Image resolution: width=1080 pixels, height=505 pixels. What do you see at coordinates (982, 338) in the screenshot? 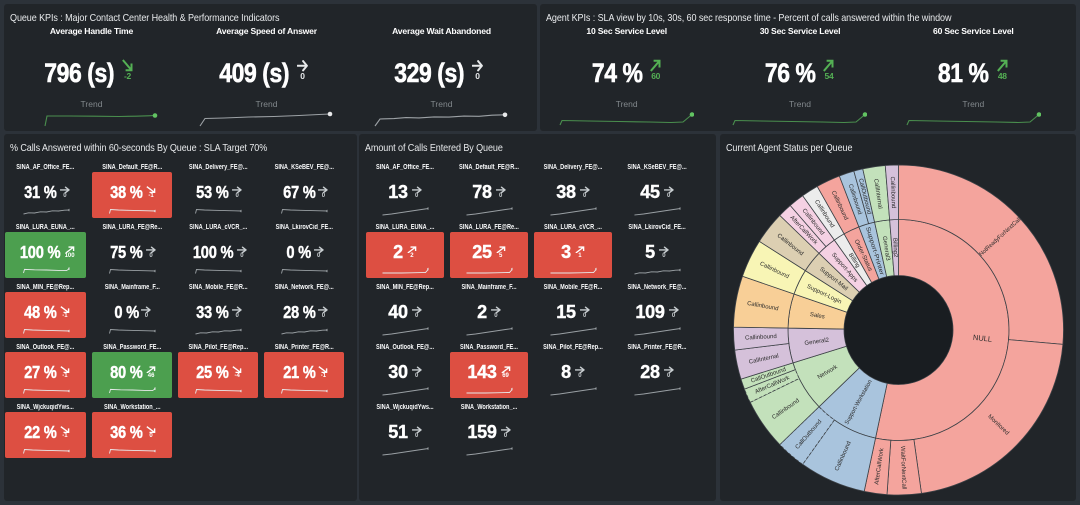
I see `svg-text: NULL` at bounding box center [982, 338].